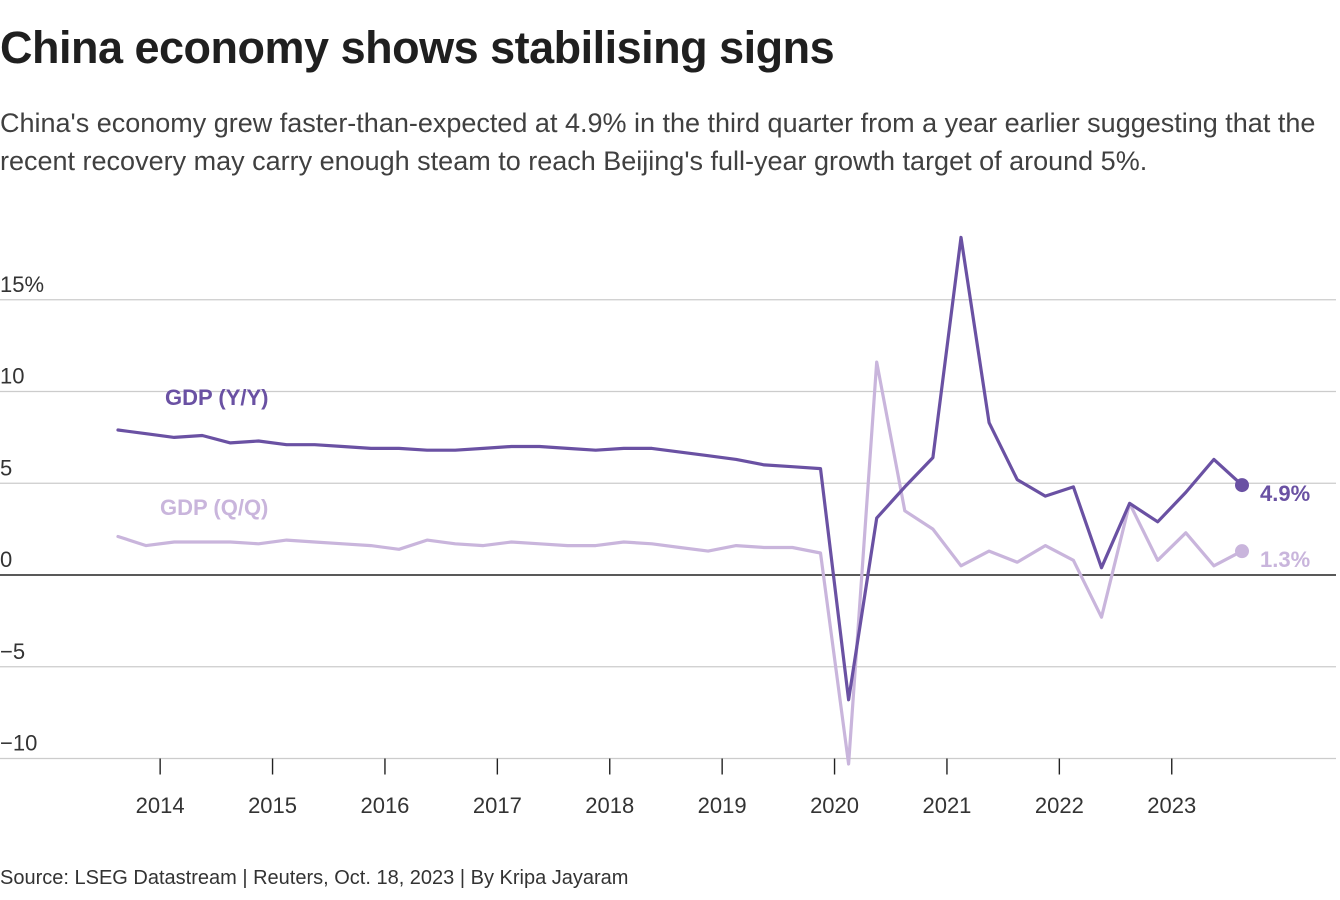  What do you see at coordinates (12, 376) in the screenshot?
I see `y-tick-label: 10` at bounding box center [12, 376].